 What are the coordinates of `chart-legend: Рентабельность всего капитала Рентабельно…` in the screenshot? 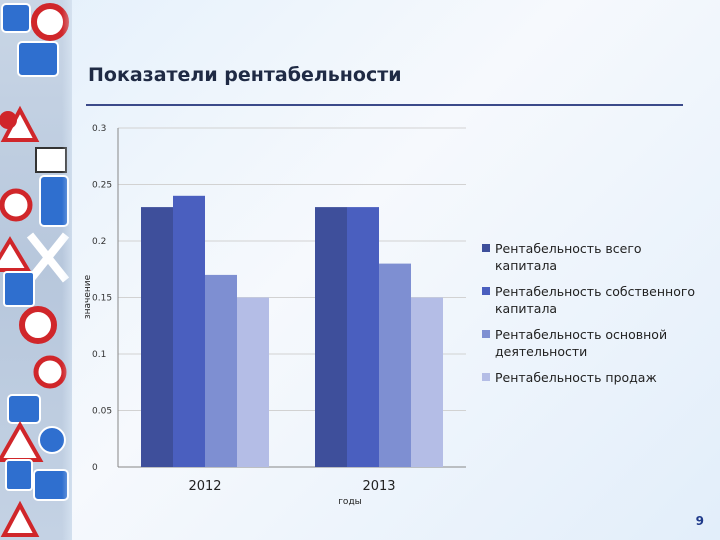 It's located at (594, 317).